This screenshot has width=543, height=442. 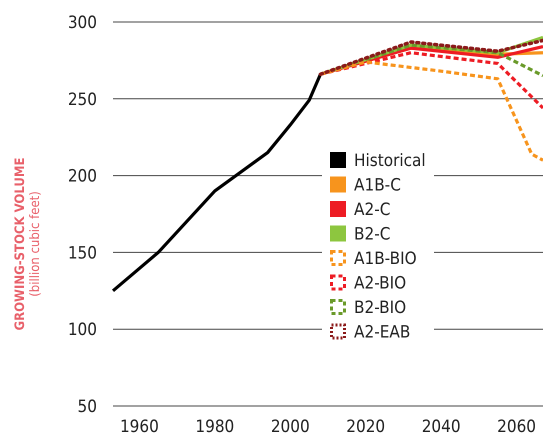 I want to click on legend-label: Historical, so click(x=390, y=160).